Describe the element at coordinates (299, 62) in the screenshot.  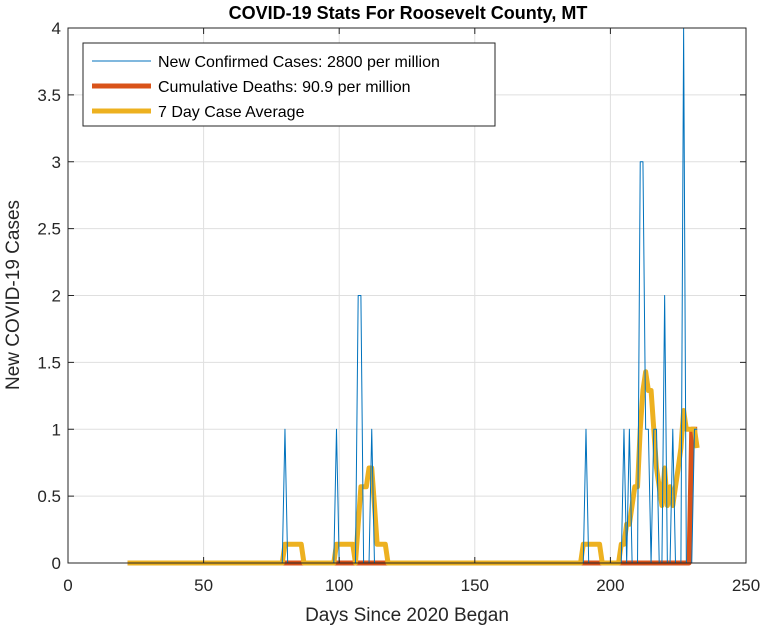
I see `legend-entry-new-cases-label: New Confirmed Cases: 2800 per million` at that location.